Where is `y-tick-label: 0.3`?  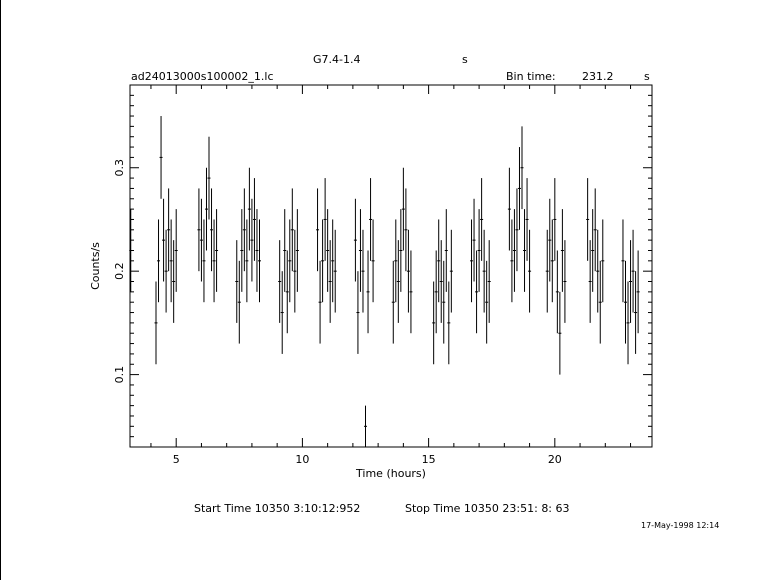
y-tick-label: 0.3 is located at coordinates (119, 168).